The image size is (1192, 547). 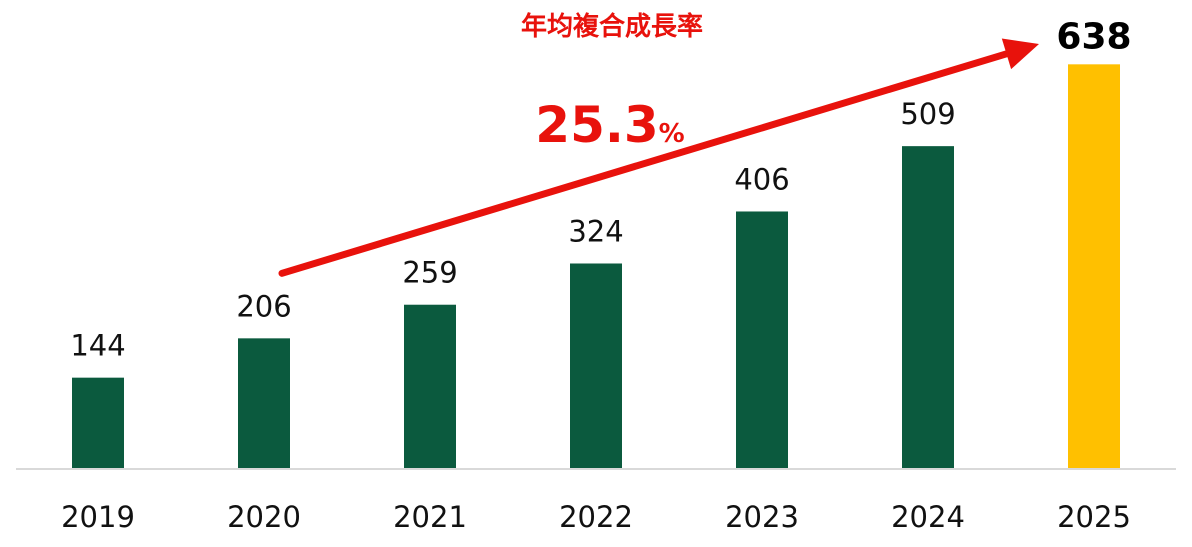 What do you see at coordinates (98, 423) in the screenshot?
I see `bar-2019` at bounding box center [98, 423].